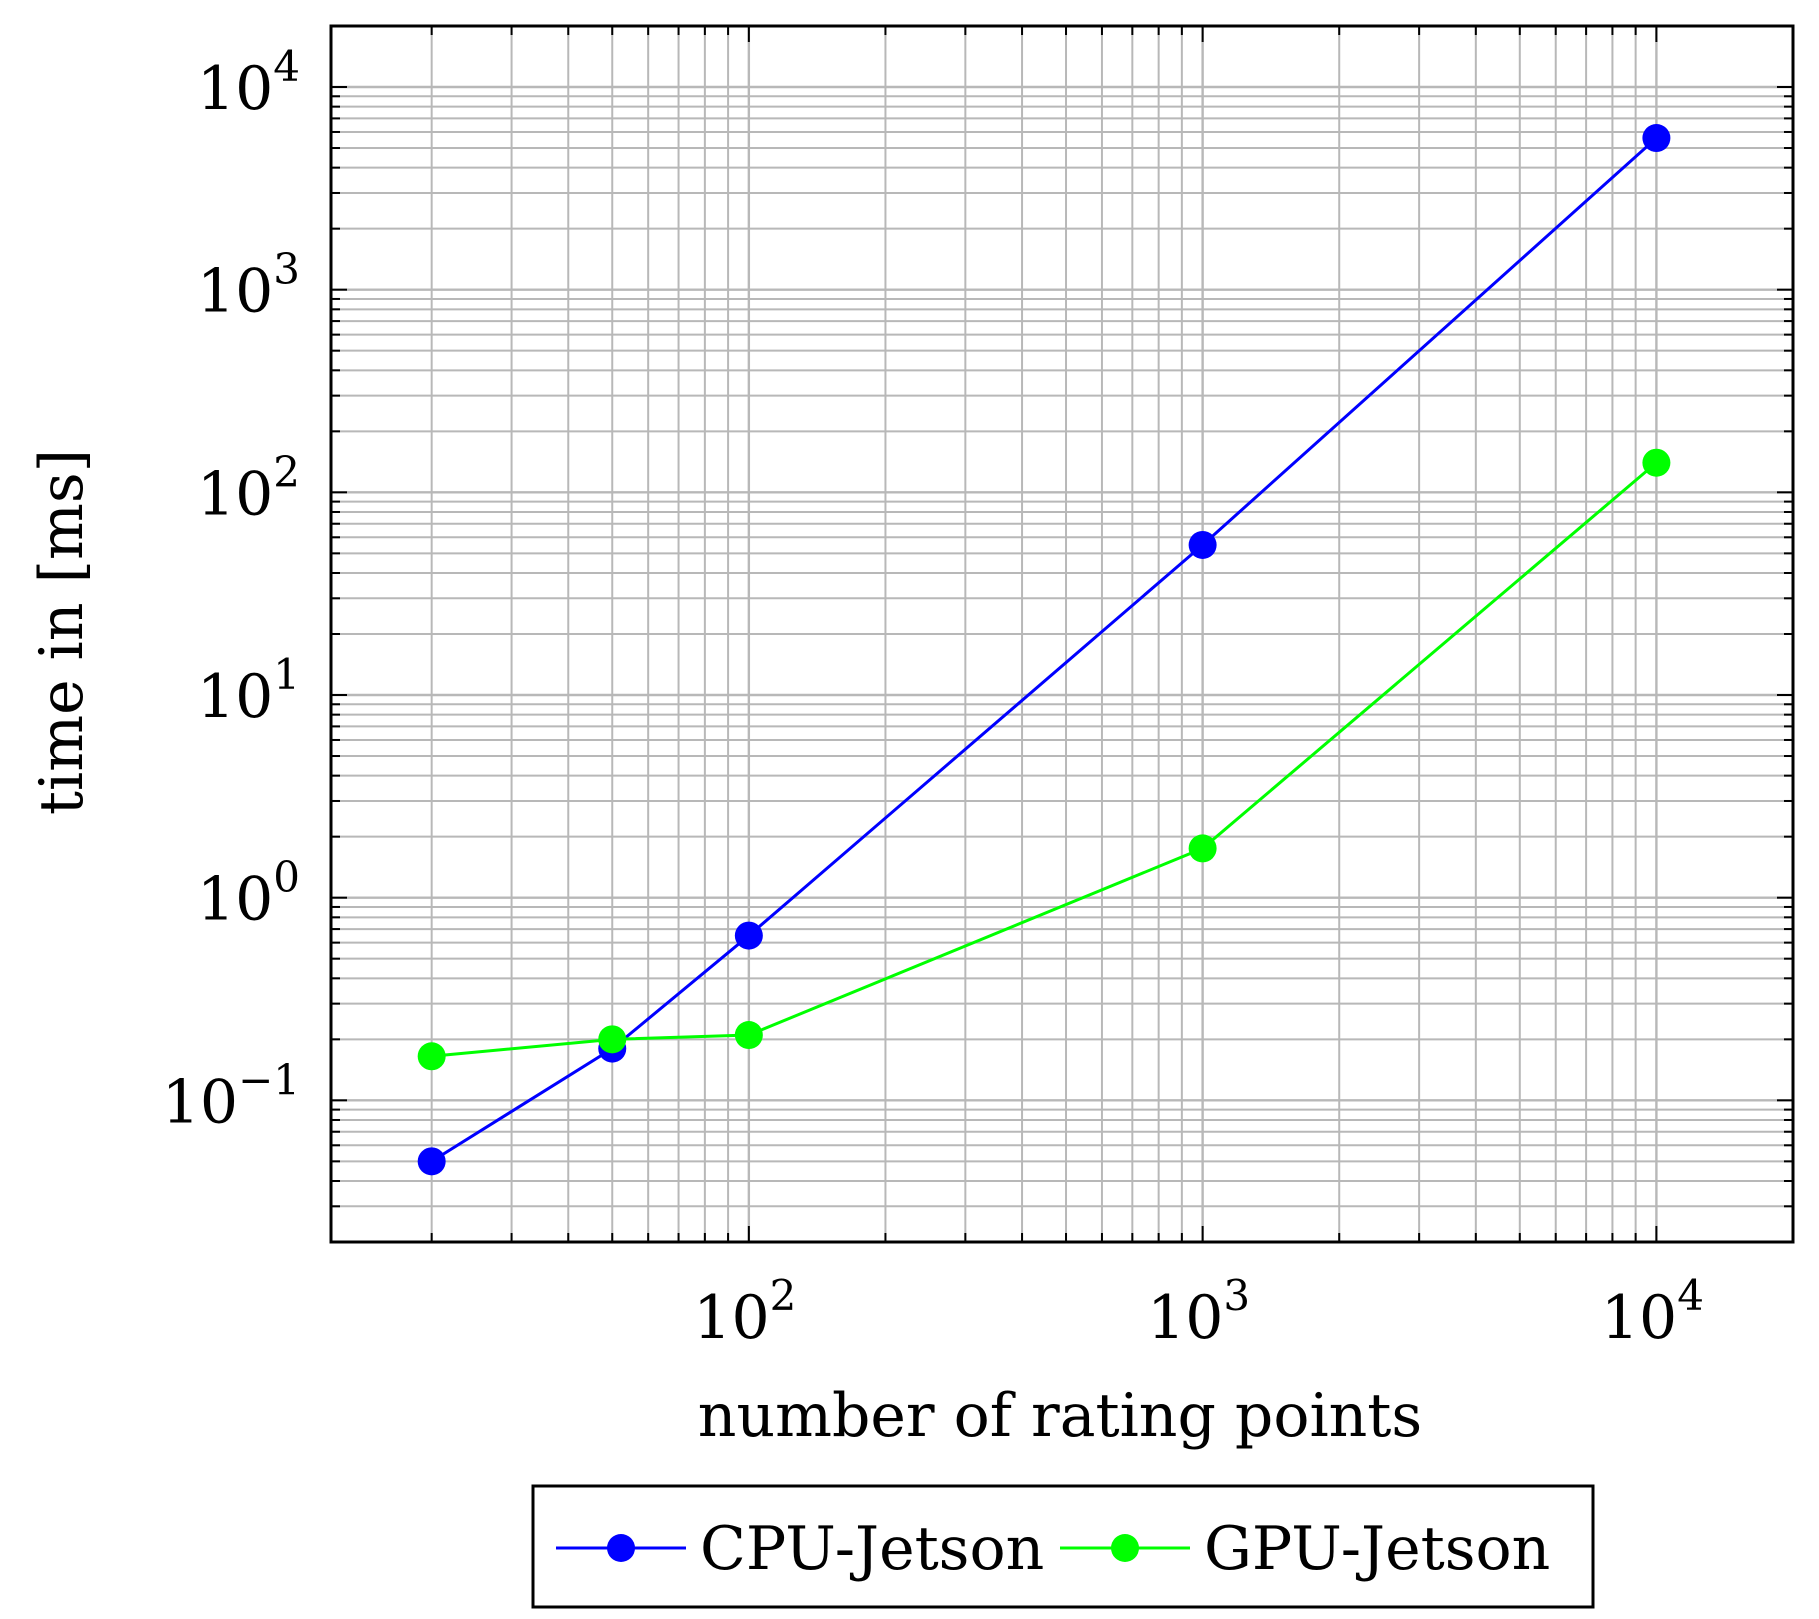 The height and width of the screenshot is (1619, 1819). What do you see at coordinates (248, 83) in the screenshot?
I see `y-tick-label: 10⁴` at bounding box center [248, 83].